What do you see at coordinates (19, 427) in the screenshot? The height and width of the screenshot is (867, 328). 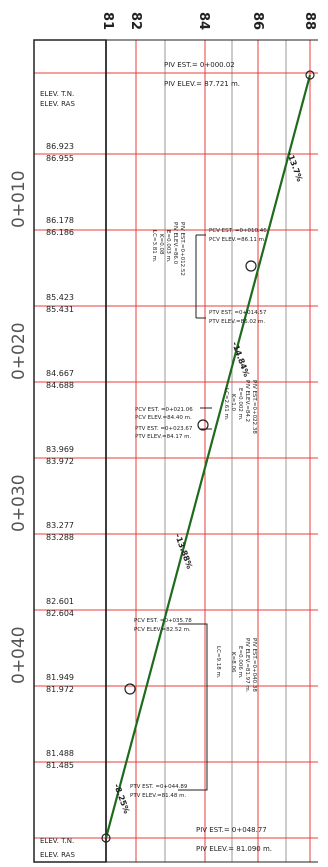 I see `station-labels: 0+010 0+020 0+030 0+040` at bounding box center [19, 427].